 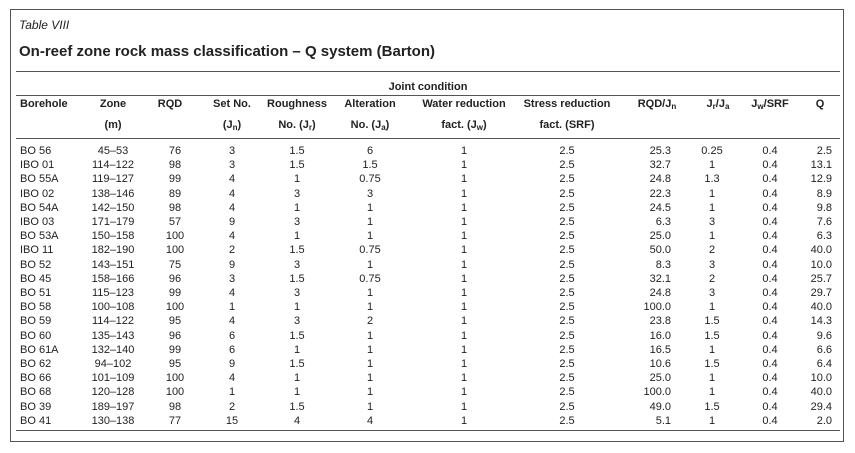 I want to click on table-cell: 135–143, so click(x=113, y=335).